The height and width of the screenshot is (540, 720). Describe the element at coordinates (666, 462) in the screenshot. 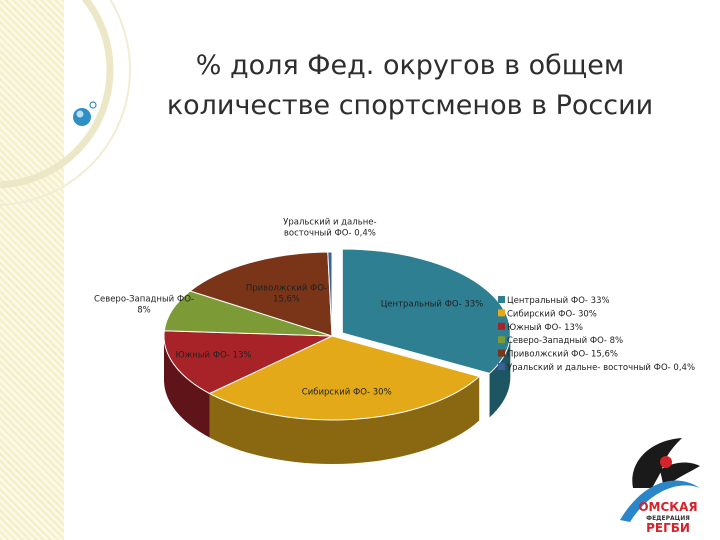

I see `rugby-ball-icon` at that location.